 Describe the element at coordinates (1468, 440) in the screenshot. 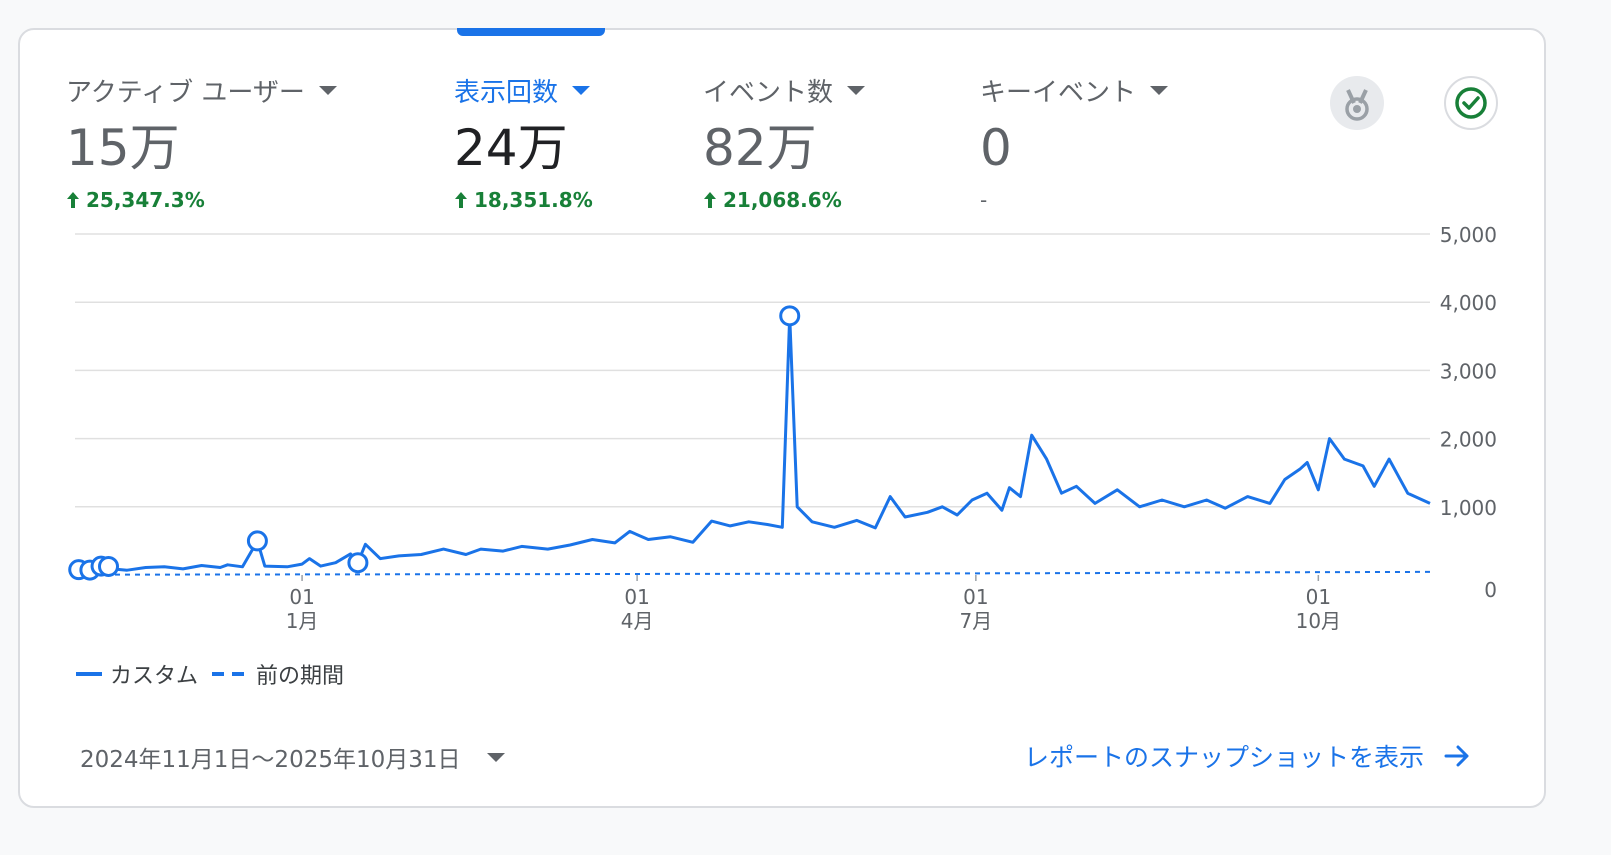

I see `y-tick-label: 2,000` at that location.